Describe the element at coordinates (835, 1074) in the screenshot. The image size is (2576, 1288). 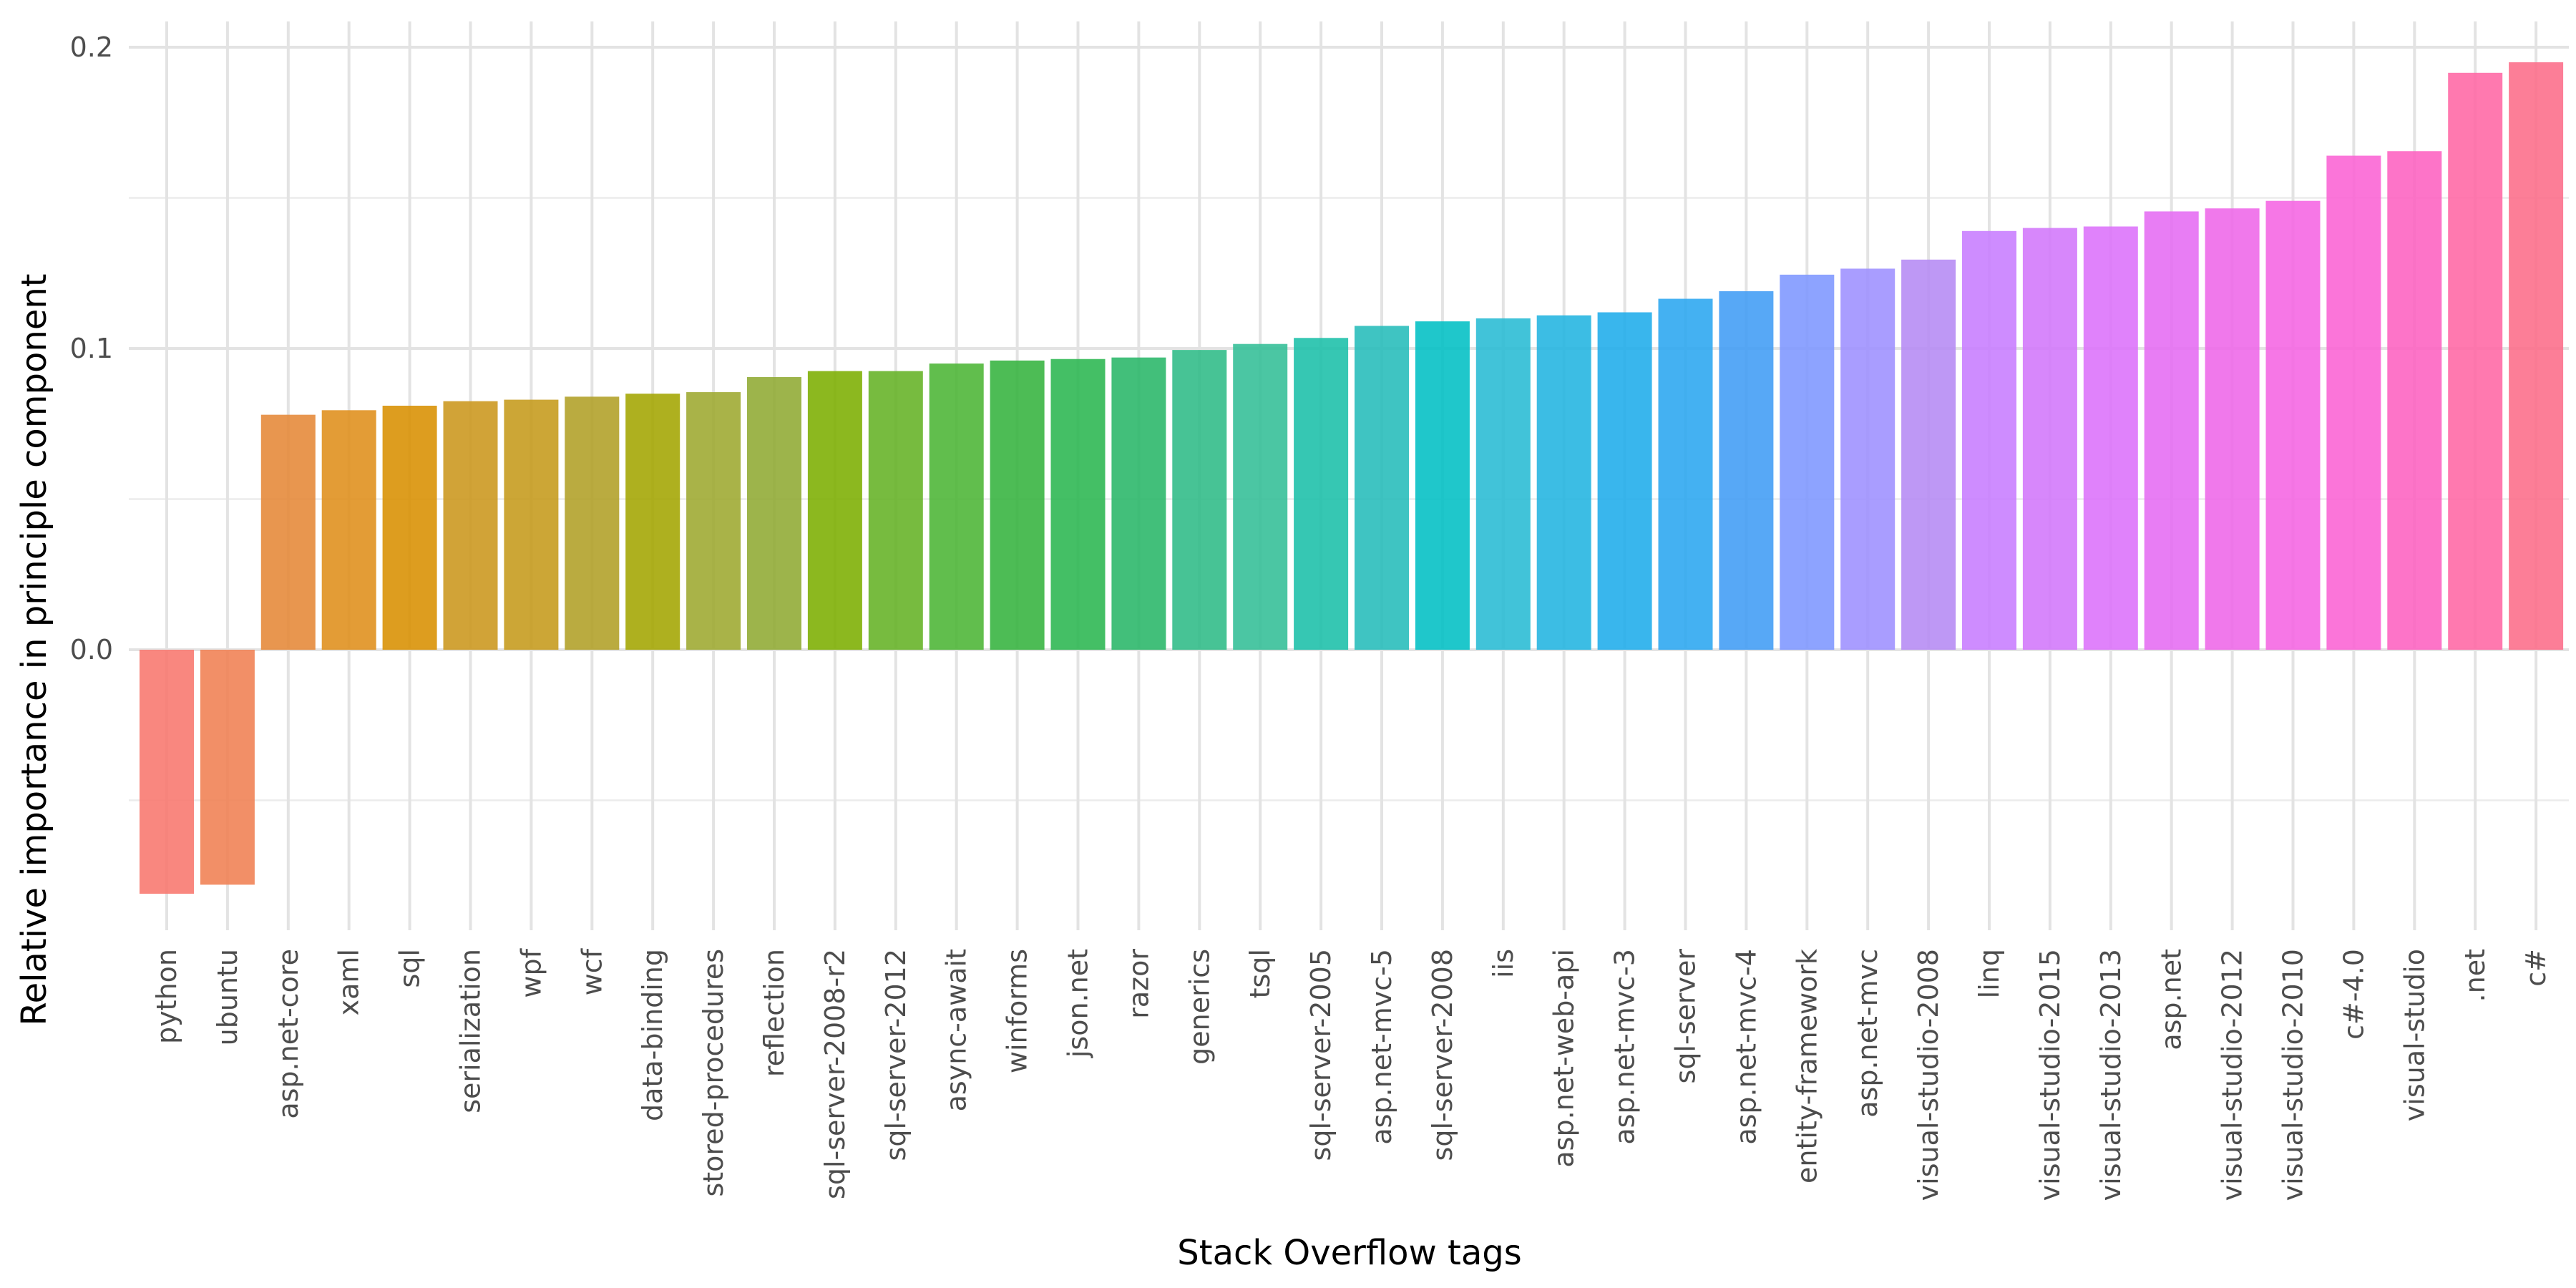
I see `x-tick-label: sql-server-2008-r2` at that location.